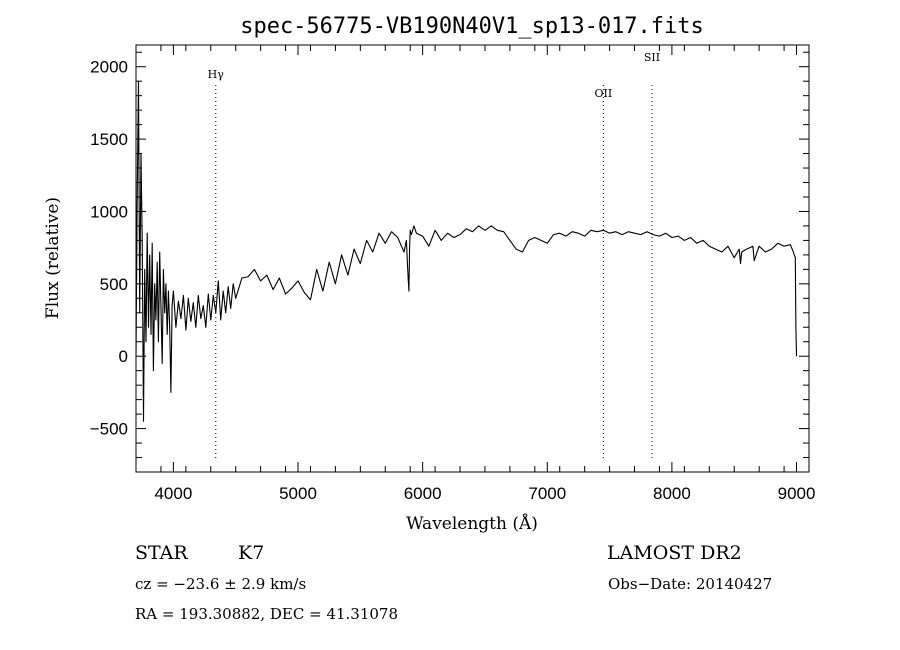 The height and width of the screenshot is (650, 900). I want to click on x-tick-label: 6000, so click(423, 493).